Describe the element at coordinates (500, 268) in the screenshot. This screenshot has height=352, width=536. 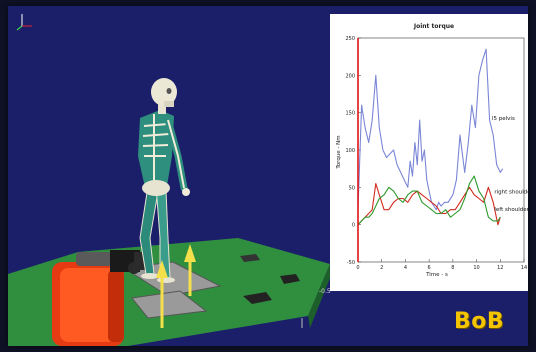
I see `x-tick-label: 12` at that location.